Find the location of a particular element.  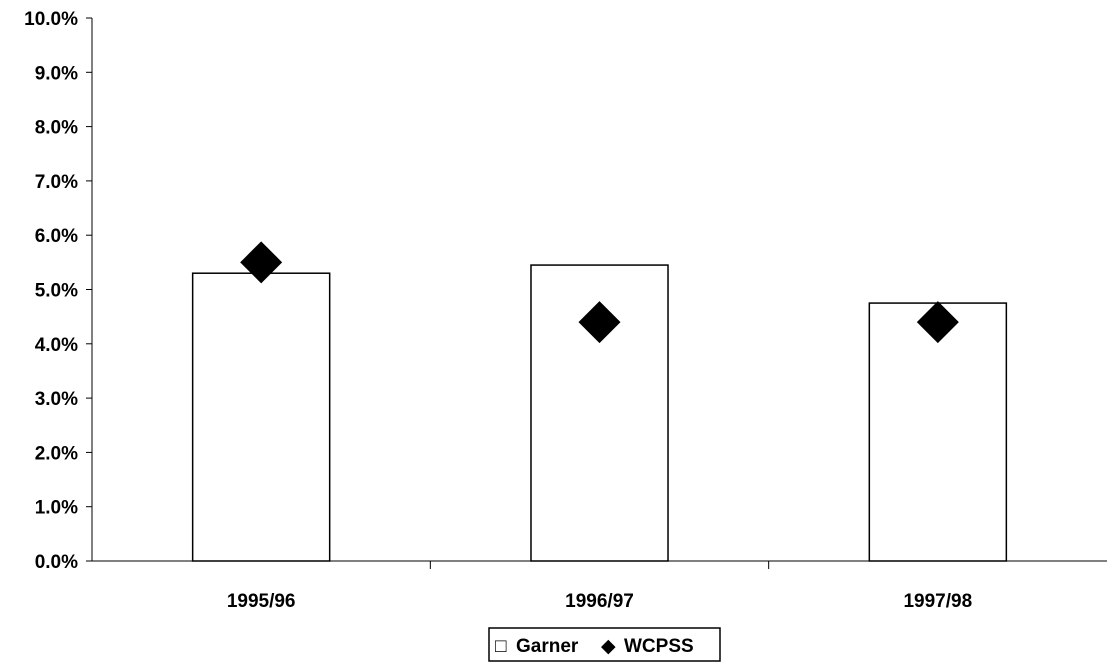

y-tick-label: 3.0% is located at coordinates (56, 399).